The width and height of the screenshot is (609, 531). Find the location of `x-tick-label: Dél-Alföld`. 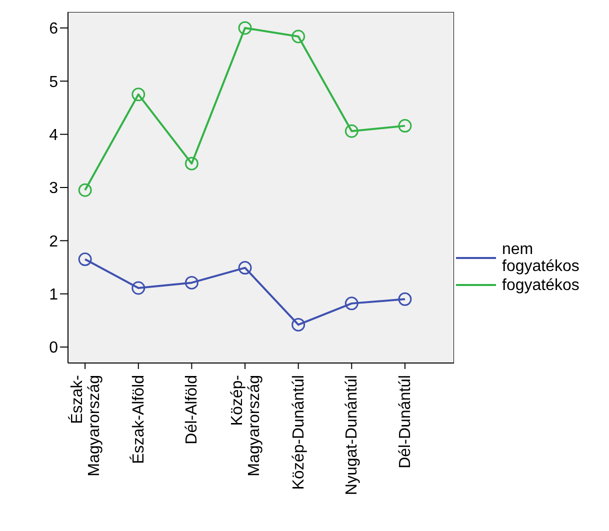

x-tick-label: Dél-Alföld is located at coordinates (192, 409).